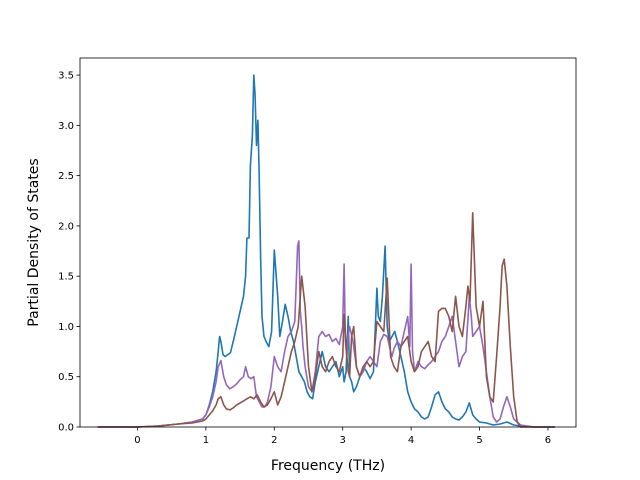 Image resolution: width=640 pixels, height=480 pixels. Describe the element at coordinates (548, 440) in the screenshot. I see `x-tick-label: 6` at that location.